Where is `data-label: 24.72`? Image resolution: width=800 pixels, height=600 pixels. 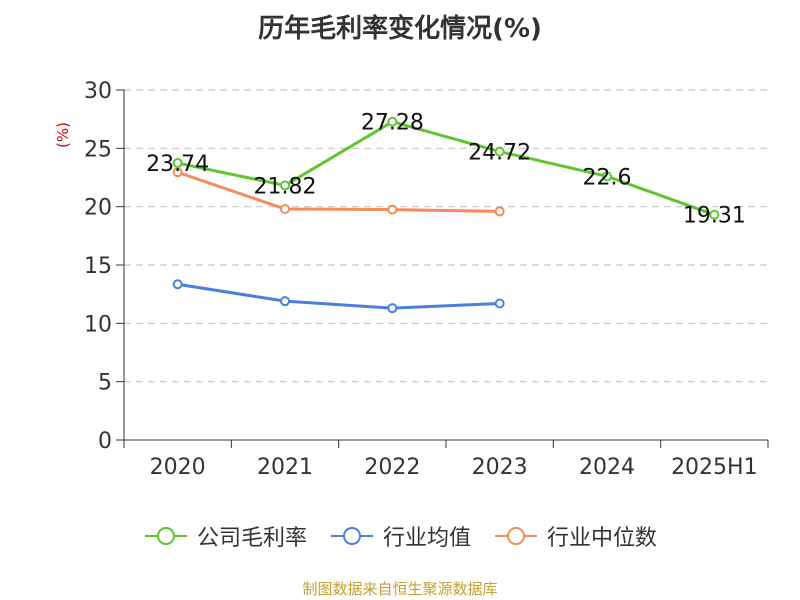
data-label: 24.72 is located at coordinates (499, 153).